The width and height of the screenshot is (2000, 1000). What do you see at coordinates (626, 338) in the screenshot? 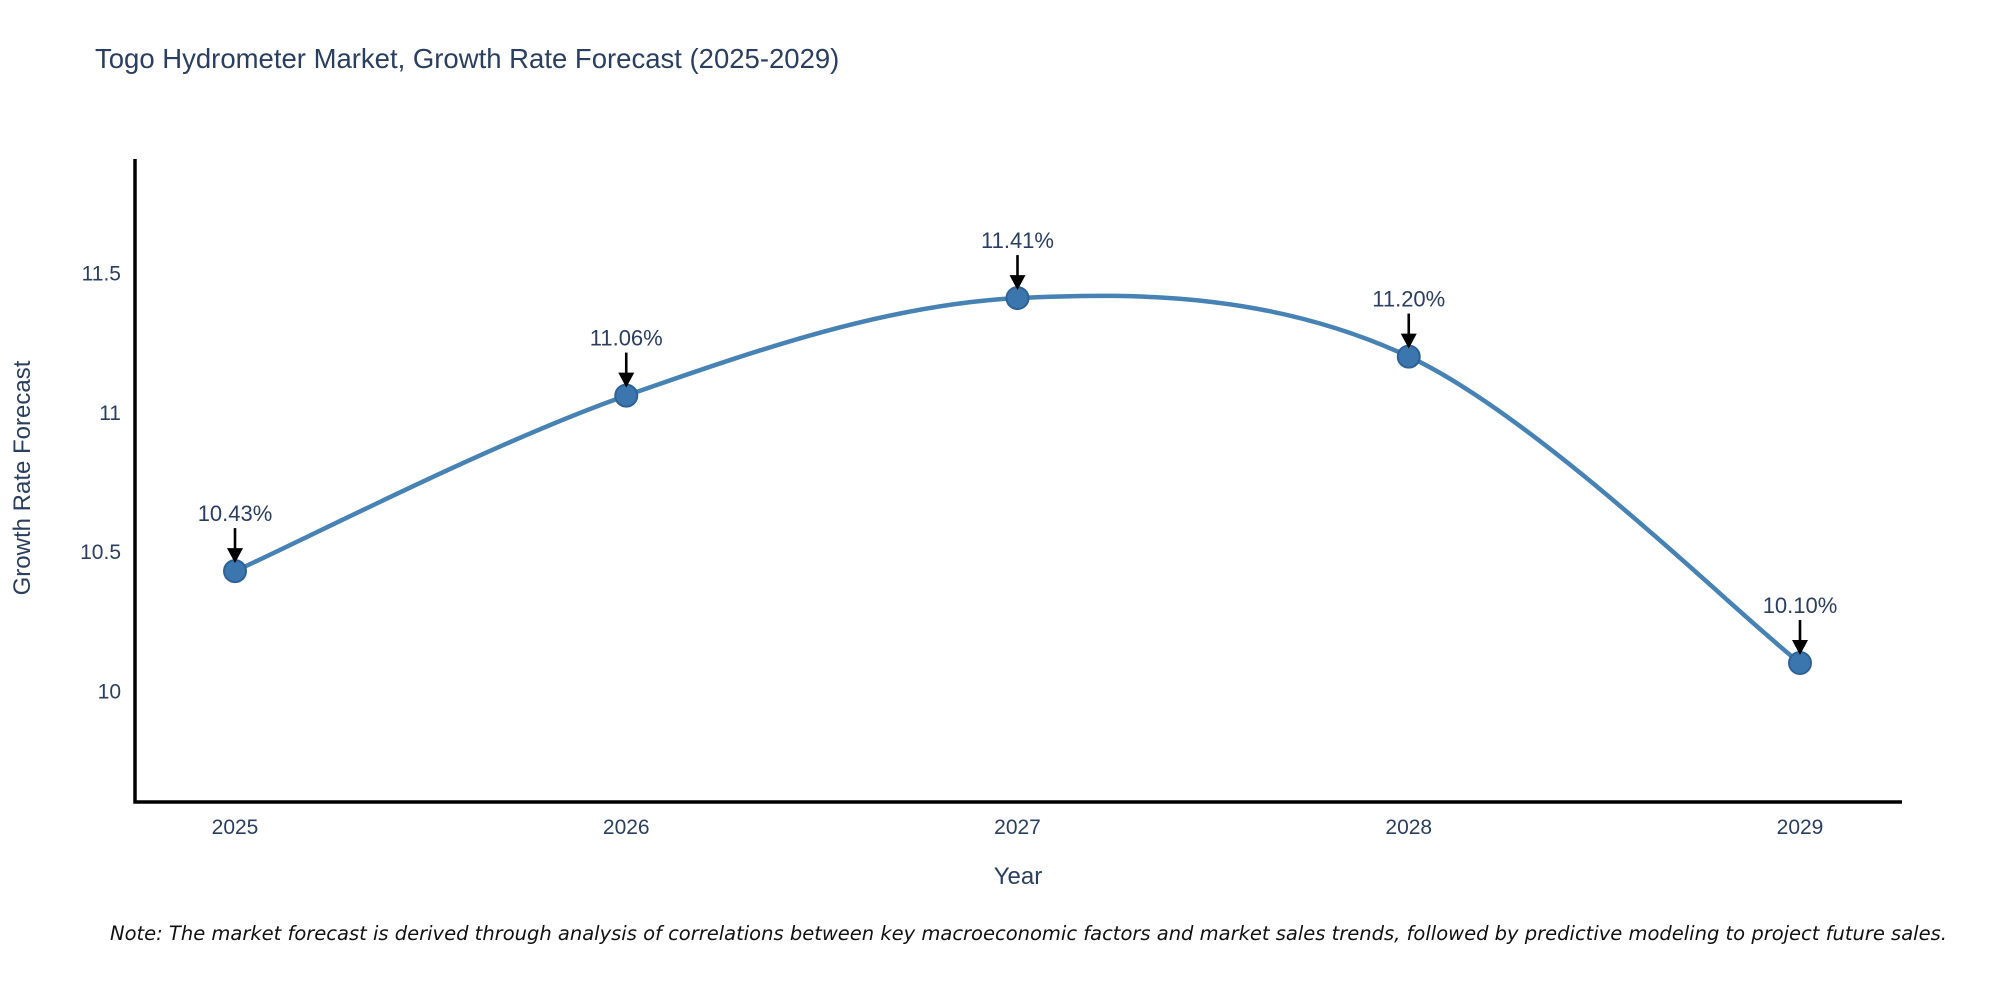
I see `annotation-label: 11.06%` at bounding box center [626, 338].